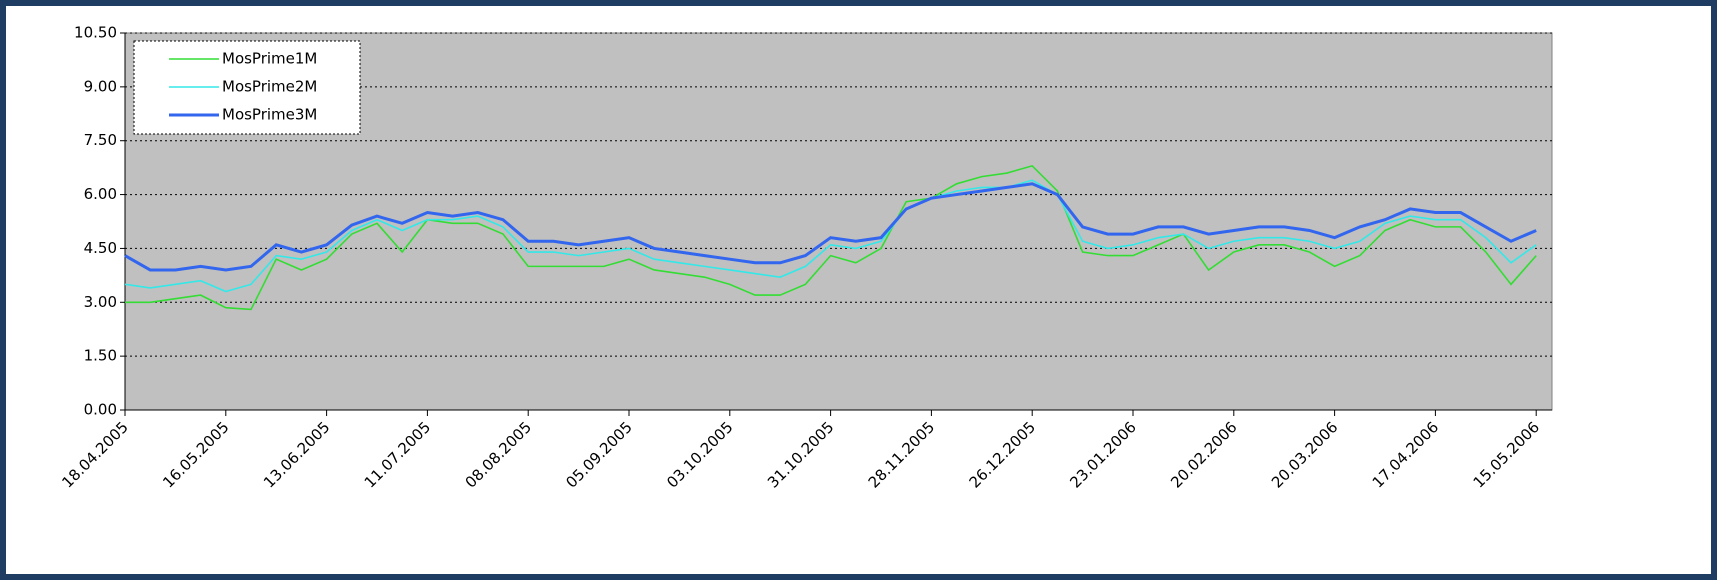 The height and width of the screenshot is (580, 1717). What do you see at coordinates (100, 356) in the screenshot?
I see `y-tick-label: 1.50` at bounding box center [100, 356].